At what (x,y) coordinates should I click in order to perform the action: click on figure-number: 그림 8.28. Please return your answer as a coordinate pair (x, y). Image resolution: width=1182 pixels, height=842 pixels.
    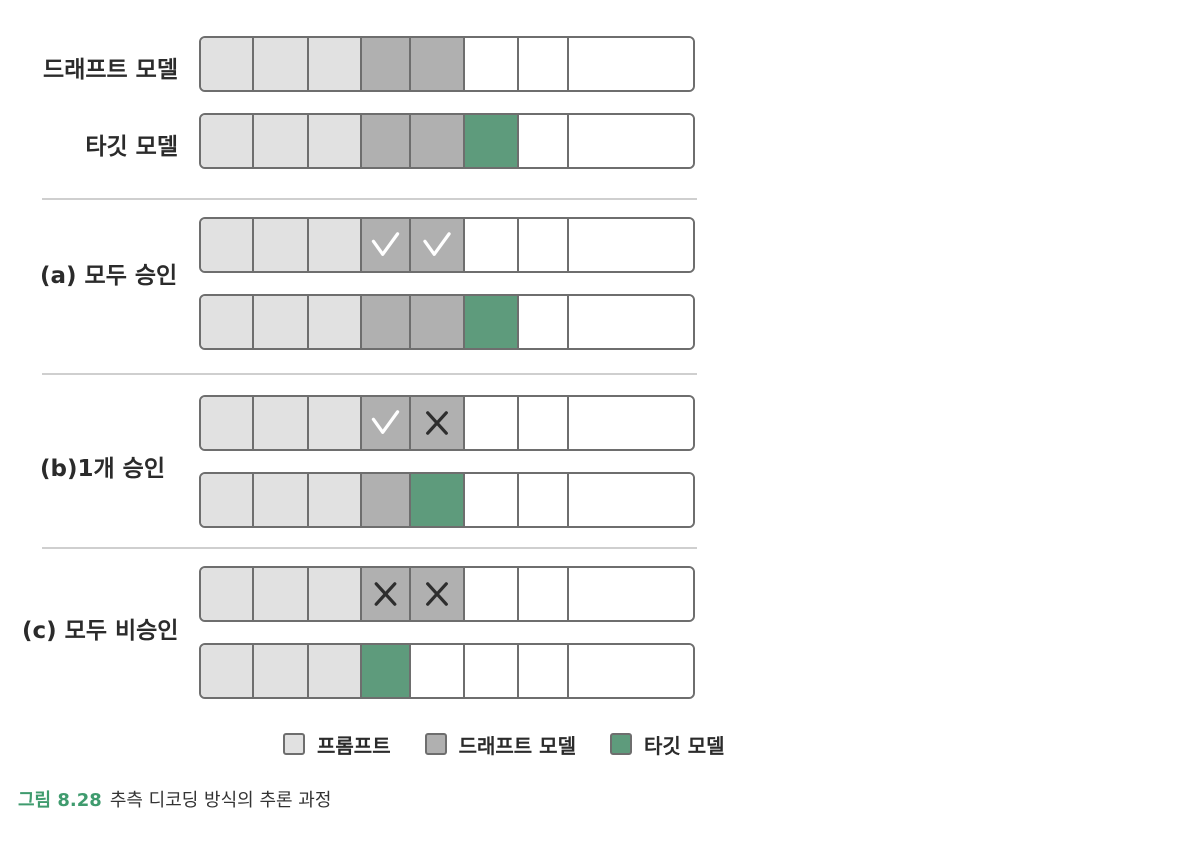
    Looking at the image, I should click on (60, 800).